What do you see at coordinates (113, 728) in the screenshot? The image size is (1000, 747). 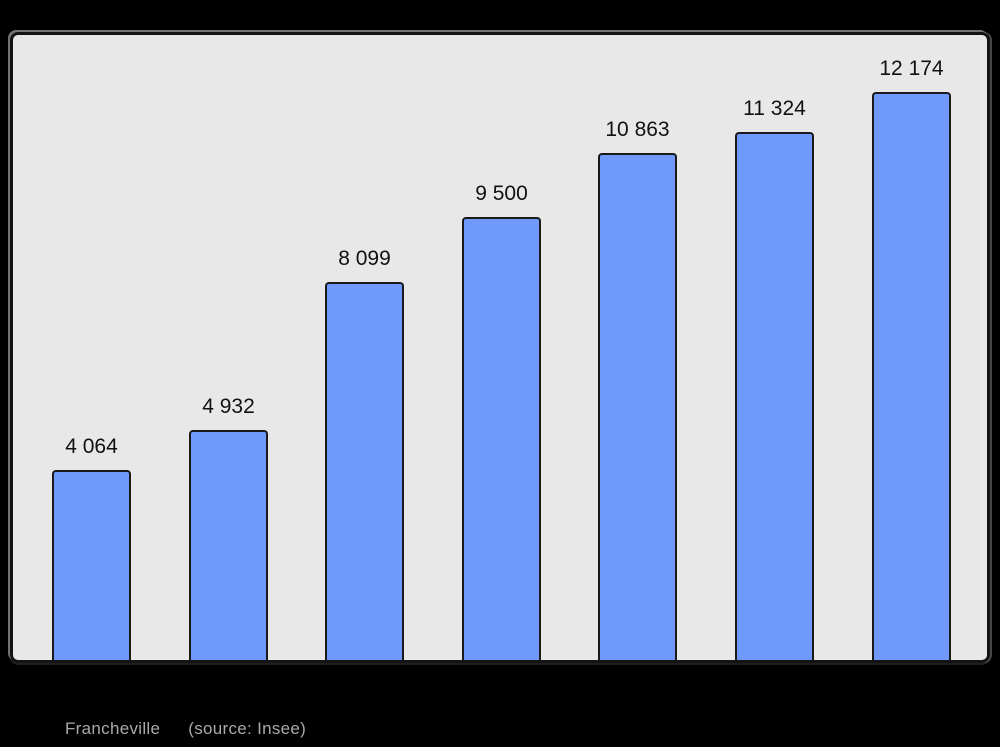 I see `caption-place-name: Francheville` at bounding box center [113, 728].